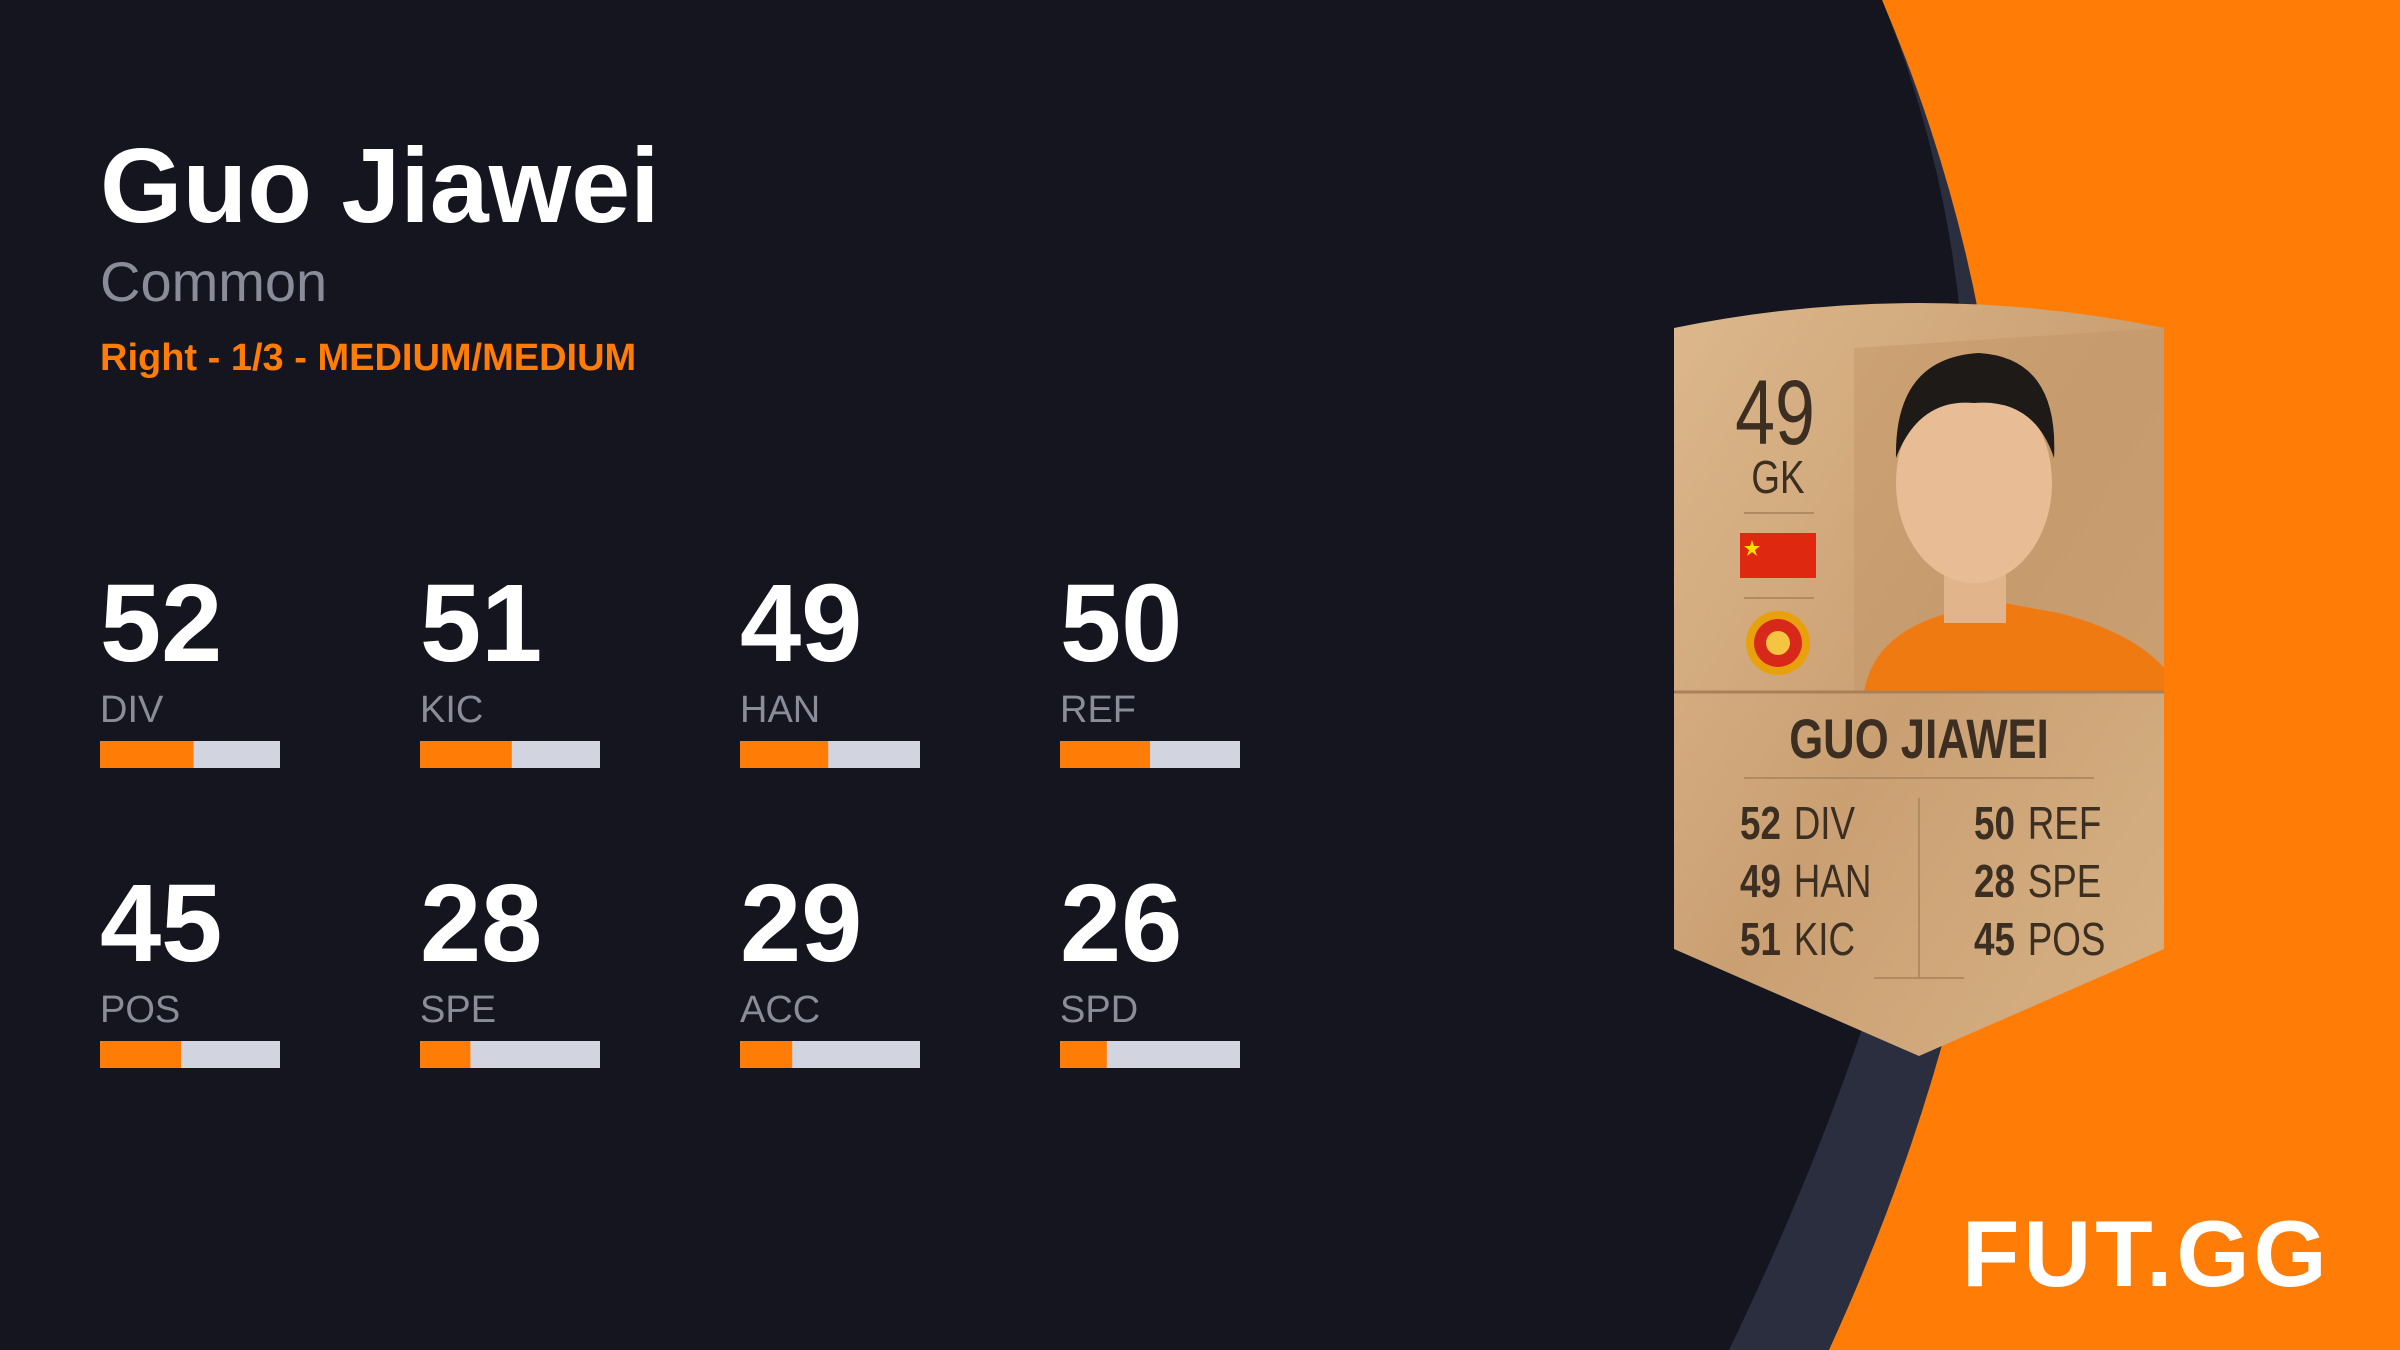 The width and height of the screenshot is (2400, 1350). What do you see at coordinates (161, 623) in the screenshot?
I see `stat-value: 52` at bounding box center [161, 623].